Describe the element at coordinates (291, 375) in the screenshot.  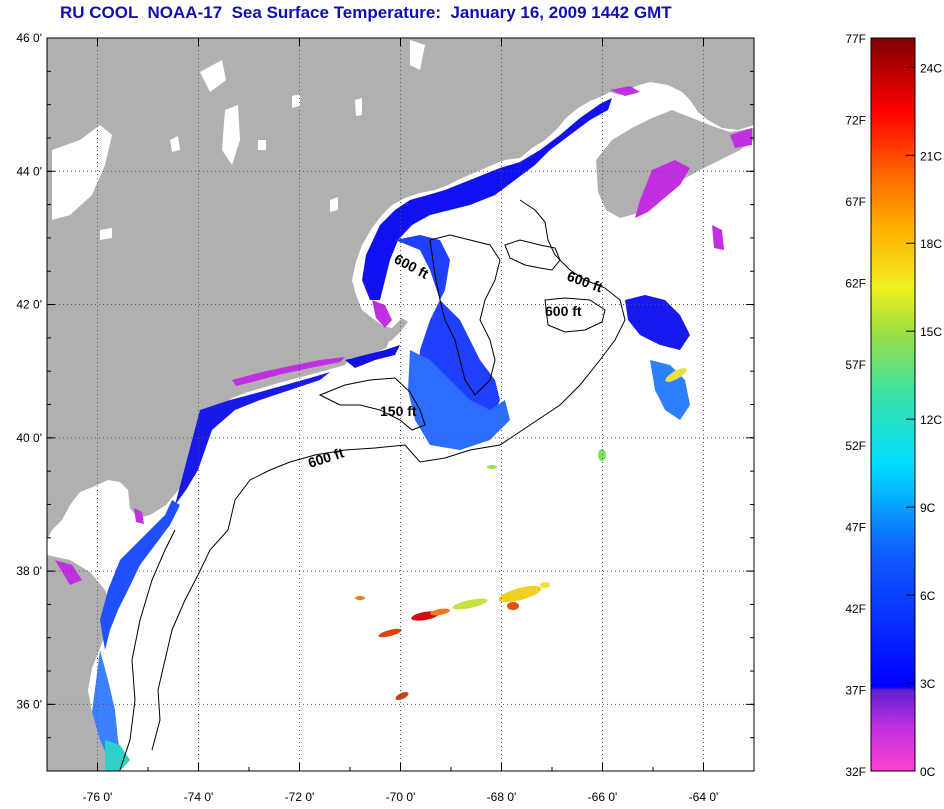
I see `land-long-island` at that location.